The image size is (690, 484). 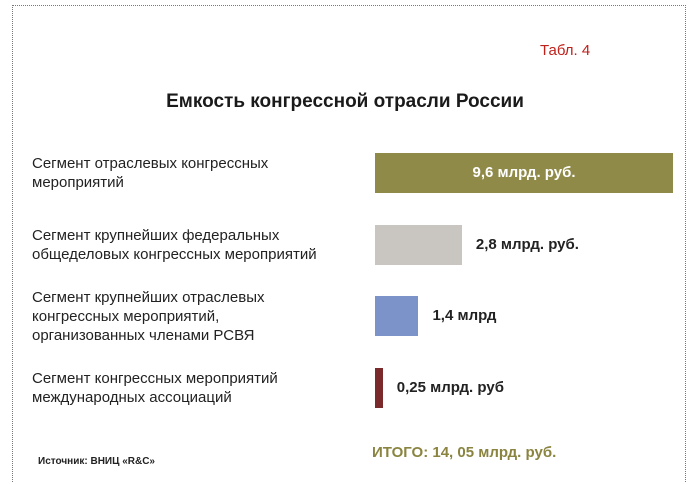 I want to click on value-label: 9,6 млрд. руб., so click(x=524, y=172).